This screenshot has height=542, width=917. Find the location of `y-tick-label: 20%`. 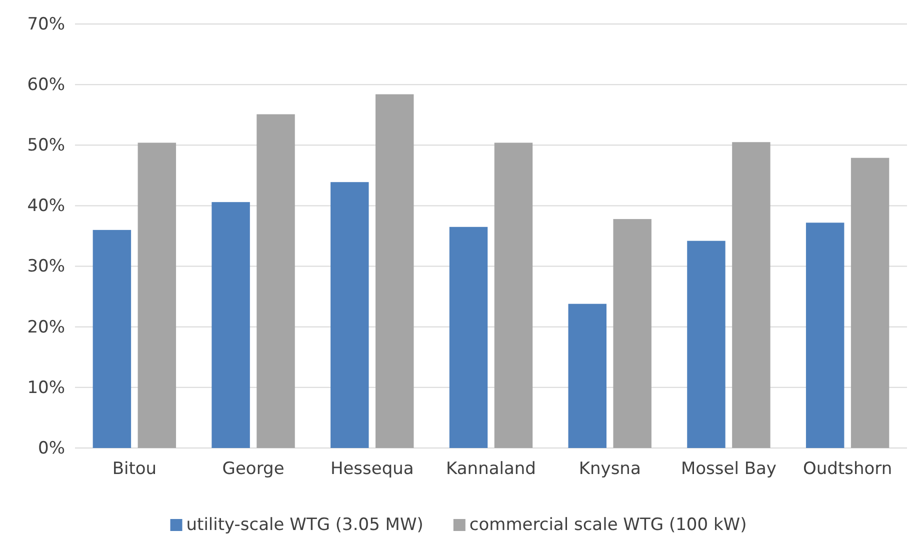

y-tick-label: 20% is located at coordinates (46, 327).